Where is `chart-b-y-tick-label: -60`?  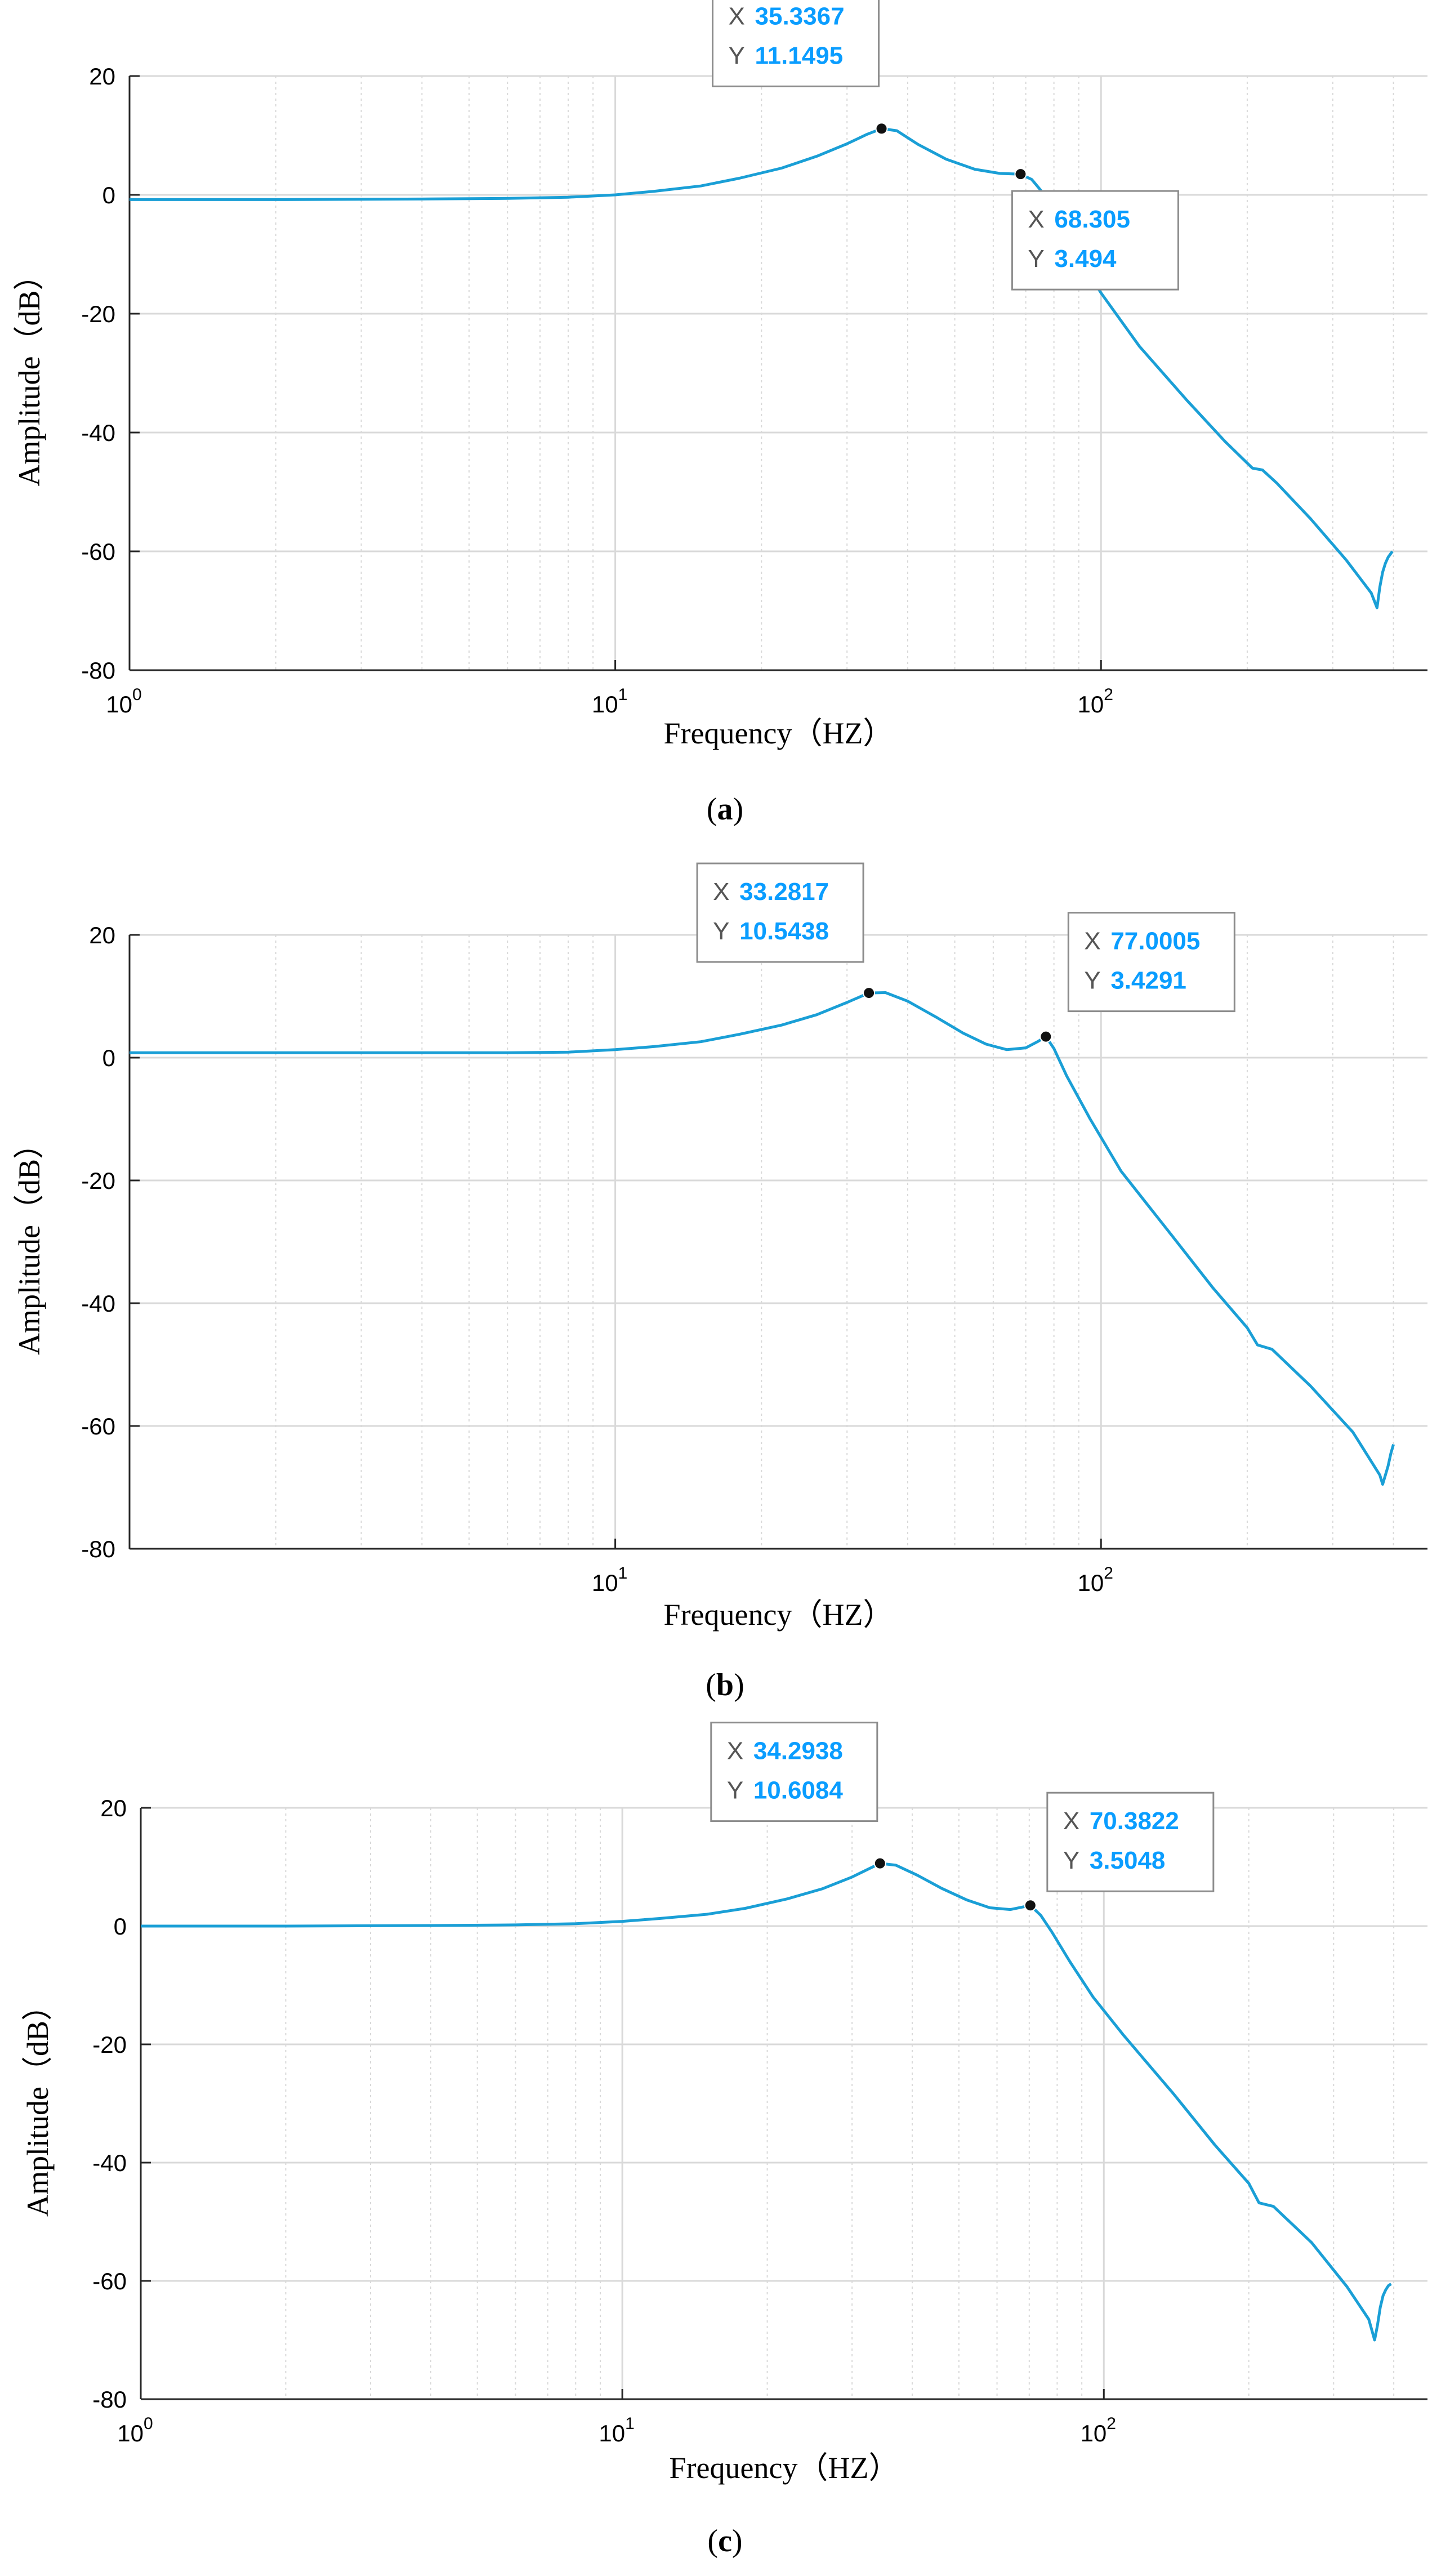
chart-b-y-tick-label: -60 is located at coordinates (98, 1426).